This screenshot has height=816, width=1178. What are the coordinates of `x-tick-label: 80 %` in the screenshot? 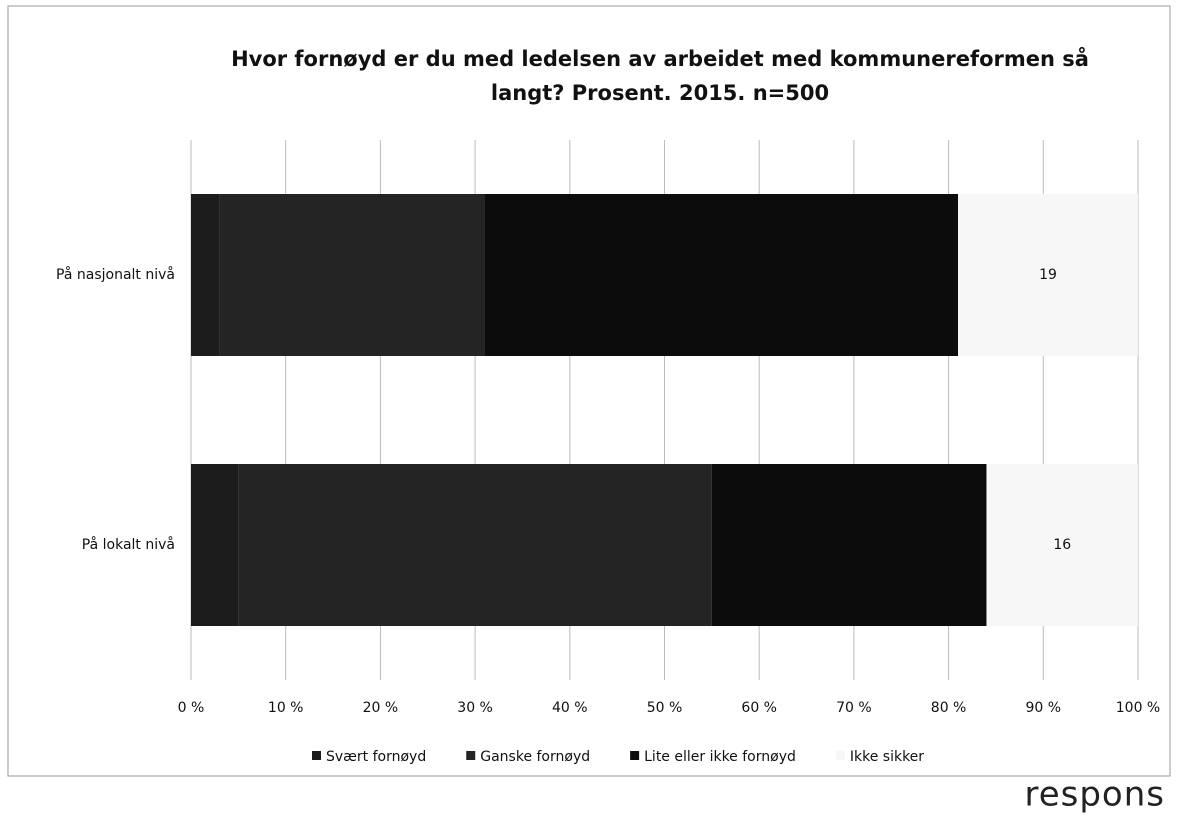 It's located at (949, 708).